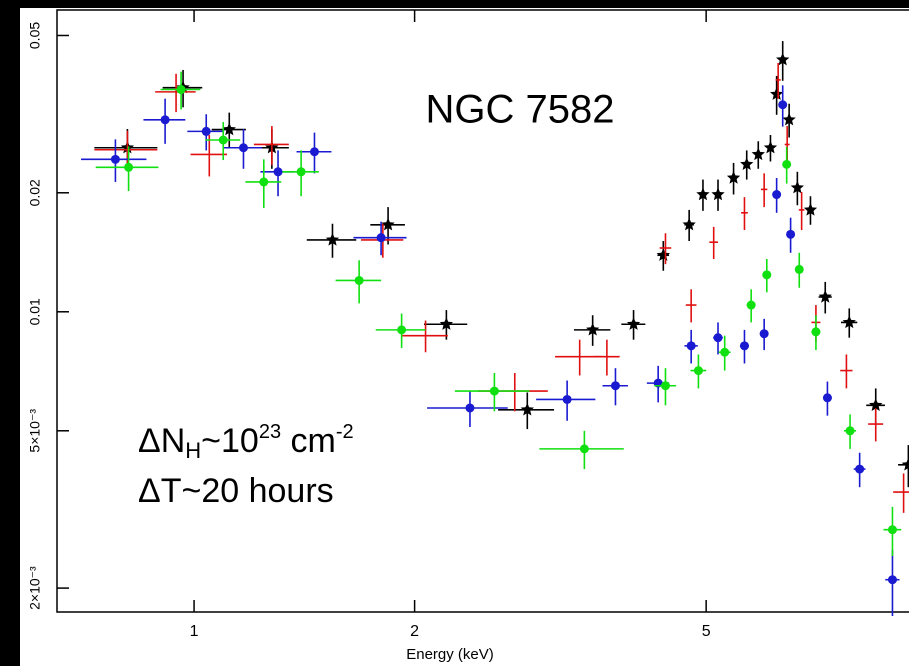  I want to click on annotation: ΔNH~1023 cm-2, so click(246, 442).